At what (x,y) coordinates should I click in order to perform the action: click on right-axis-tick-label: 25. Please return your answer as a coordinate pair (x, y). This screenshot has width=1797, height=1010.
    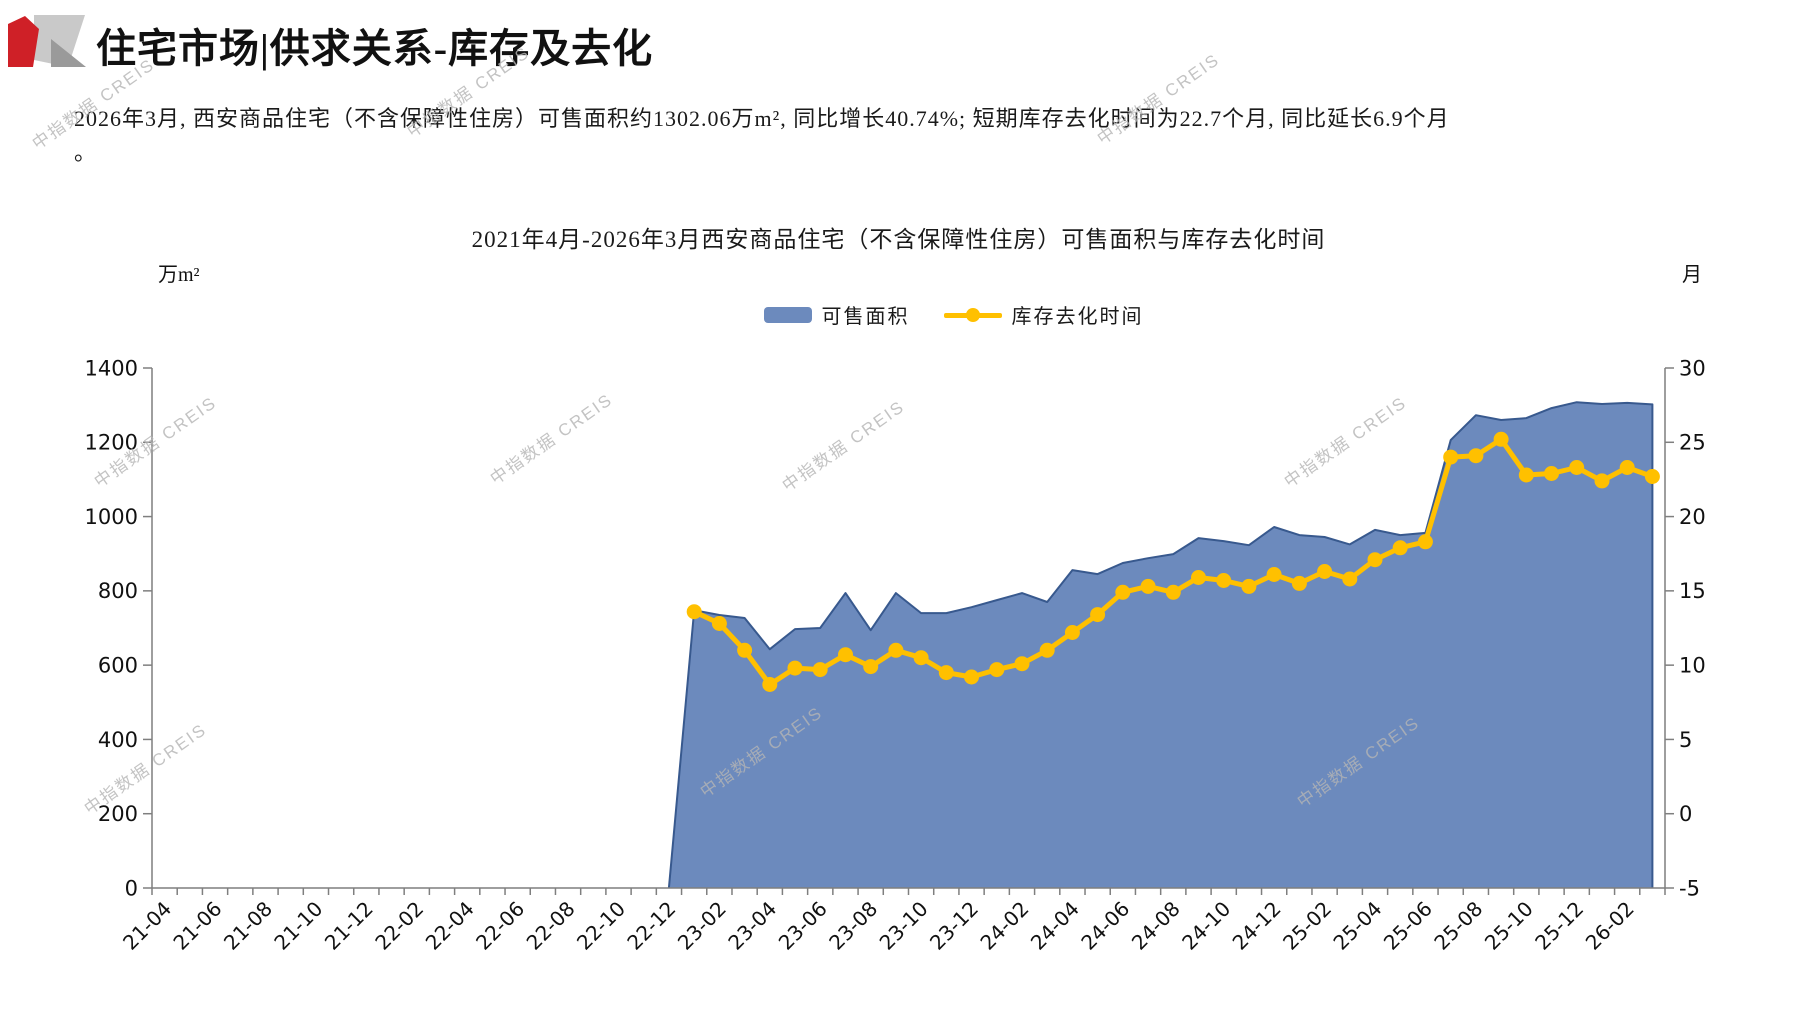
    Looking at the image, I should click on (1692, 443).